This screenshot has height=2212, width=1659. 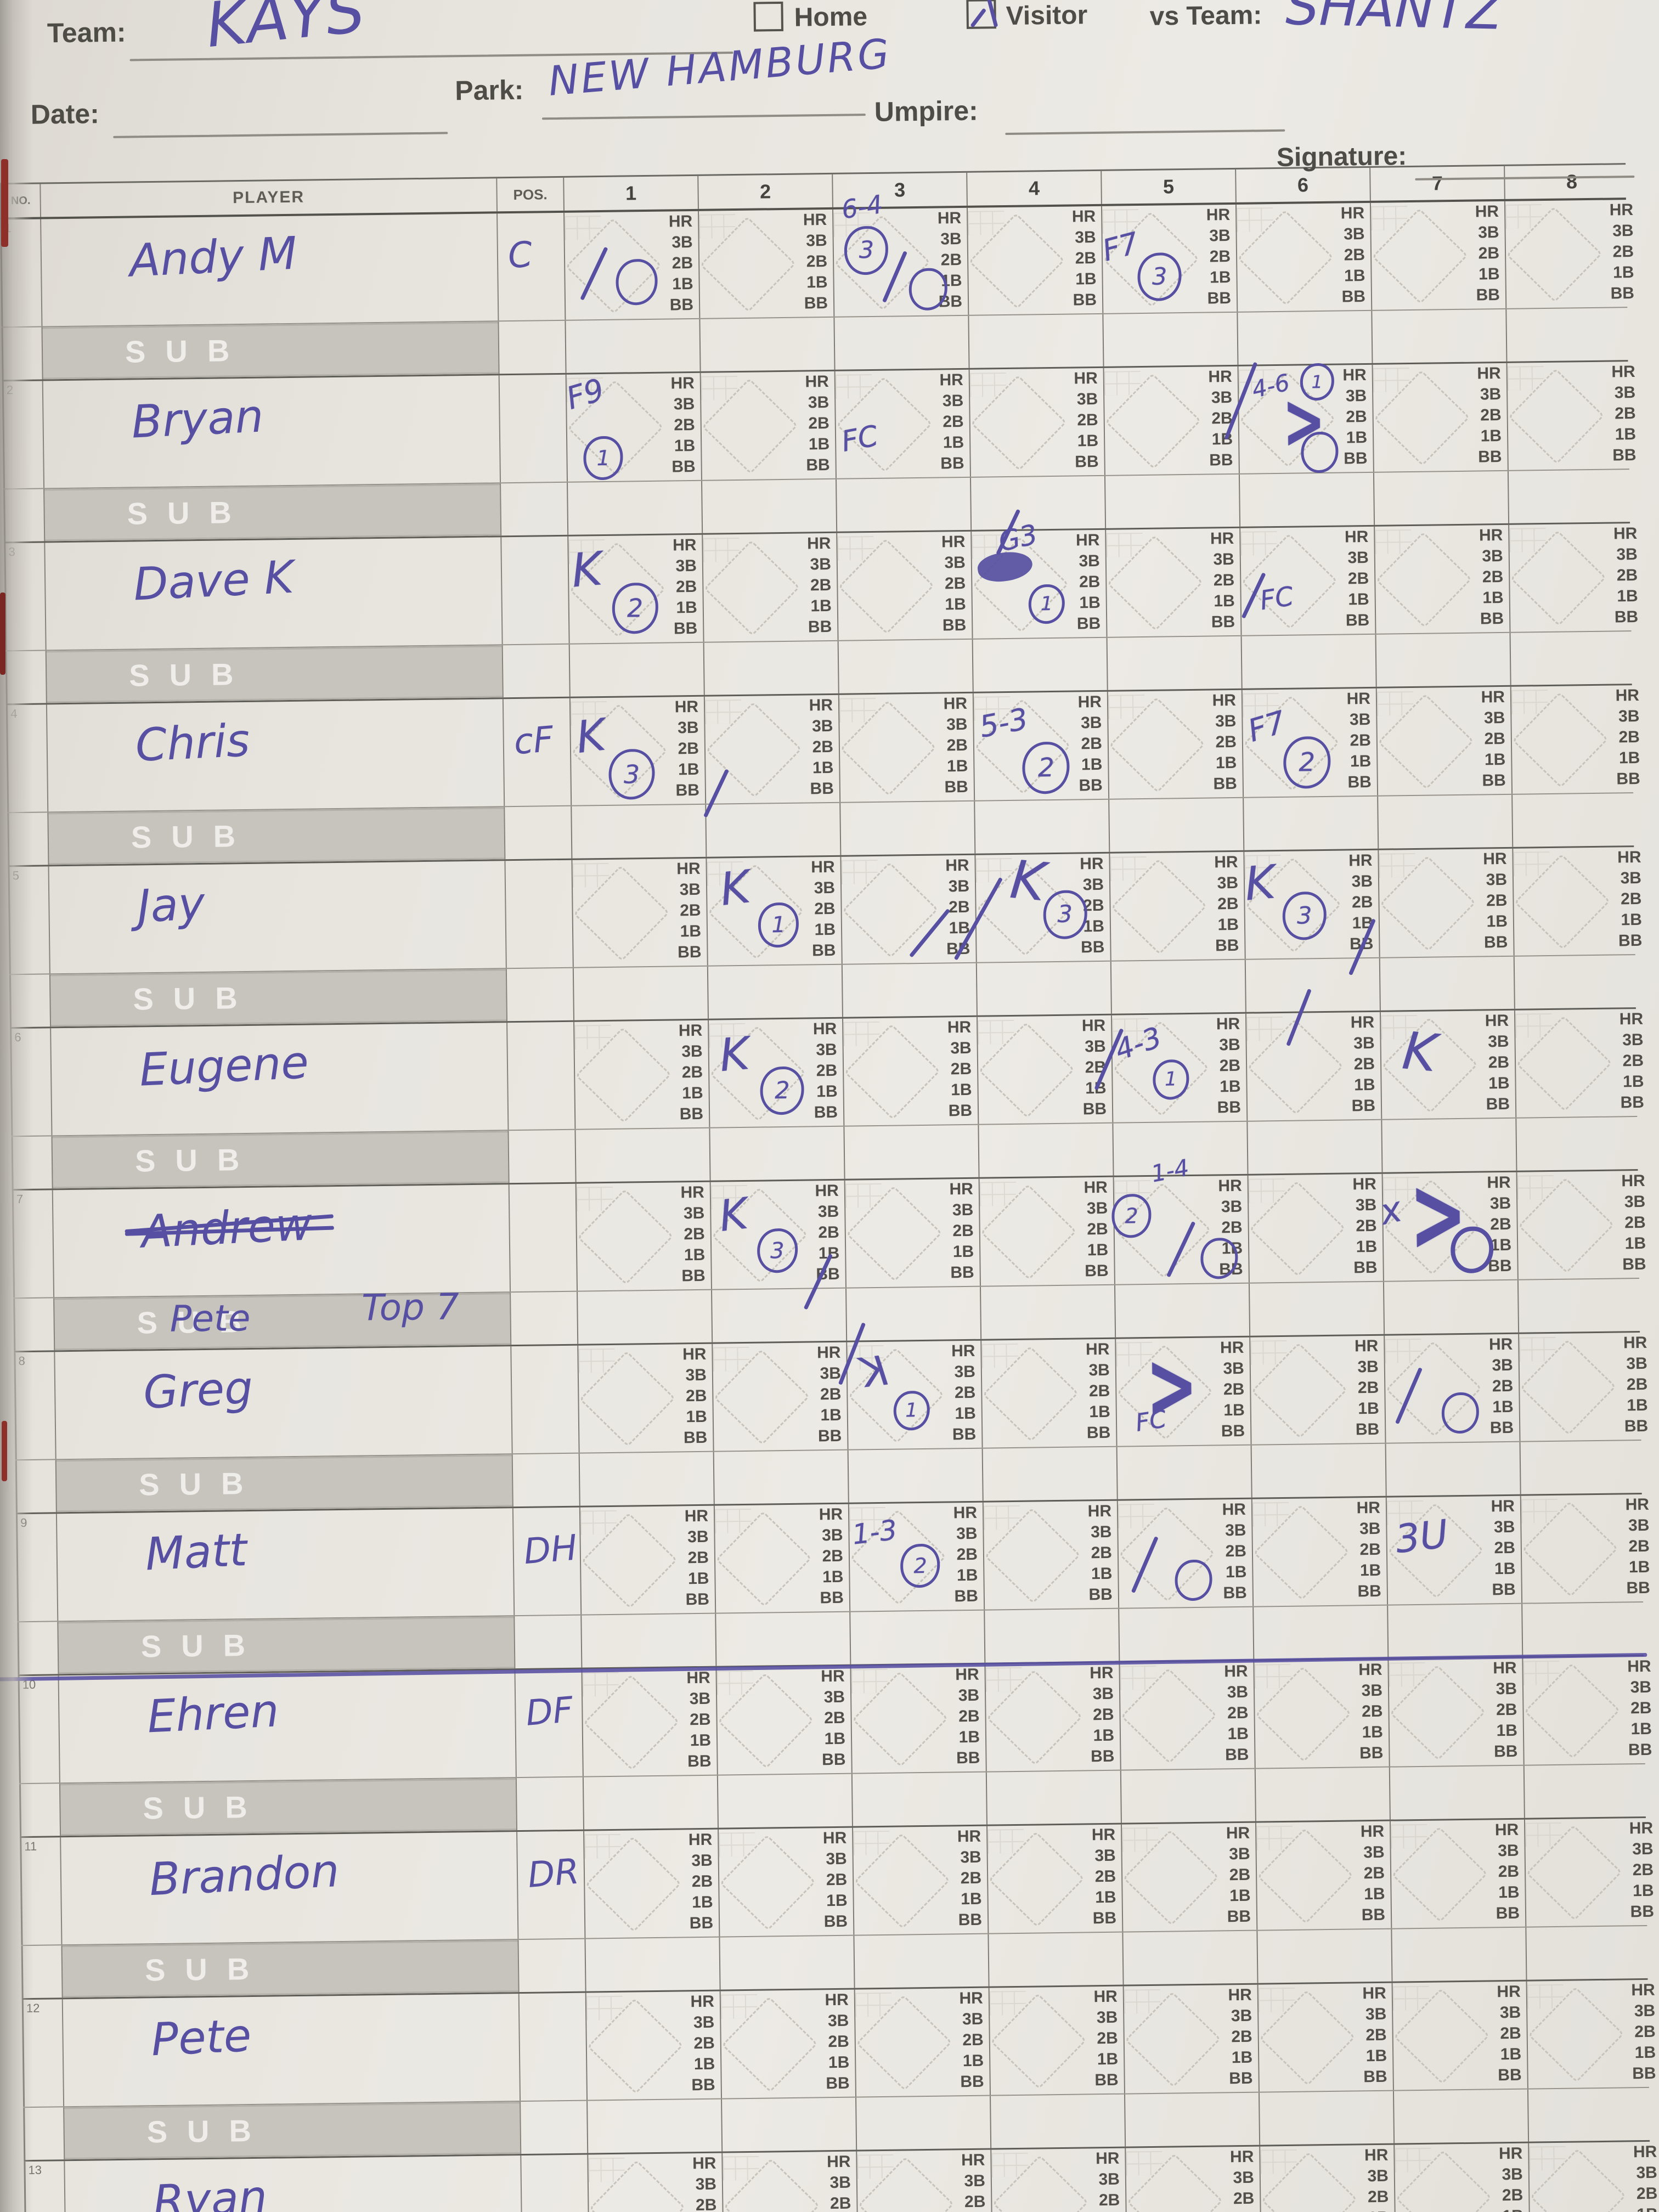 What do you see at coordinates (1298, 417) in the screenshot?
I see `inning-cell-row2-inning6: HR 3B 2B 1B BB 4-6 1 >` at bounding box center [1298, 417].